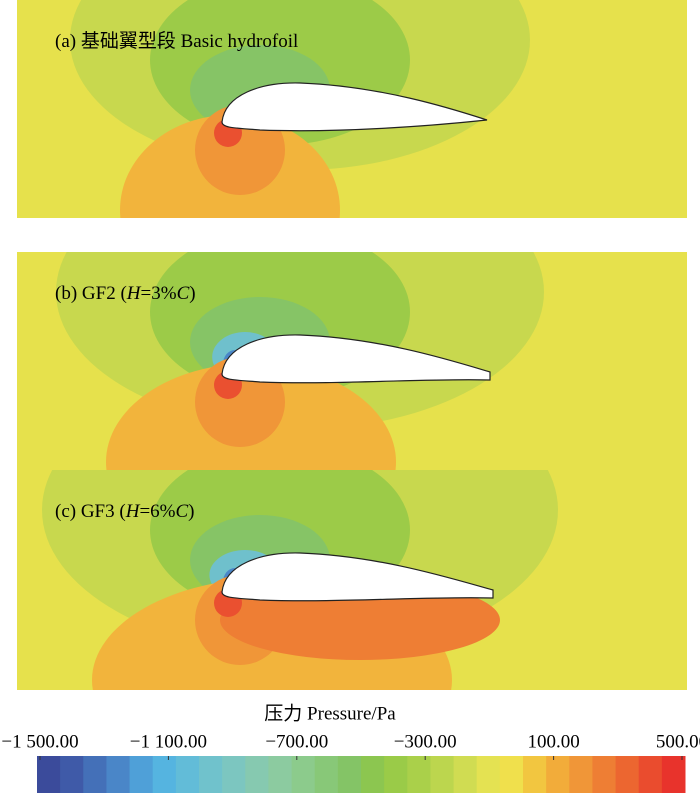  I want to click on panel-label: (a) 基础翼型段 Basic hydrofoil, so click(176, 41).